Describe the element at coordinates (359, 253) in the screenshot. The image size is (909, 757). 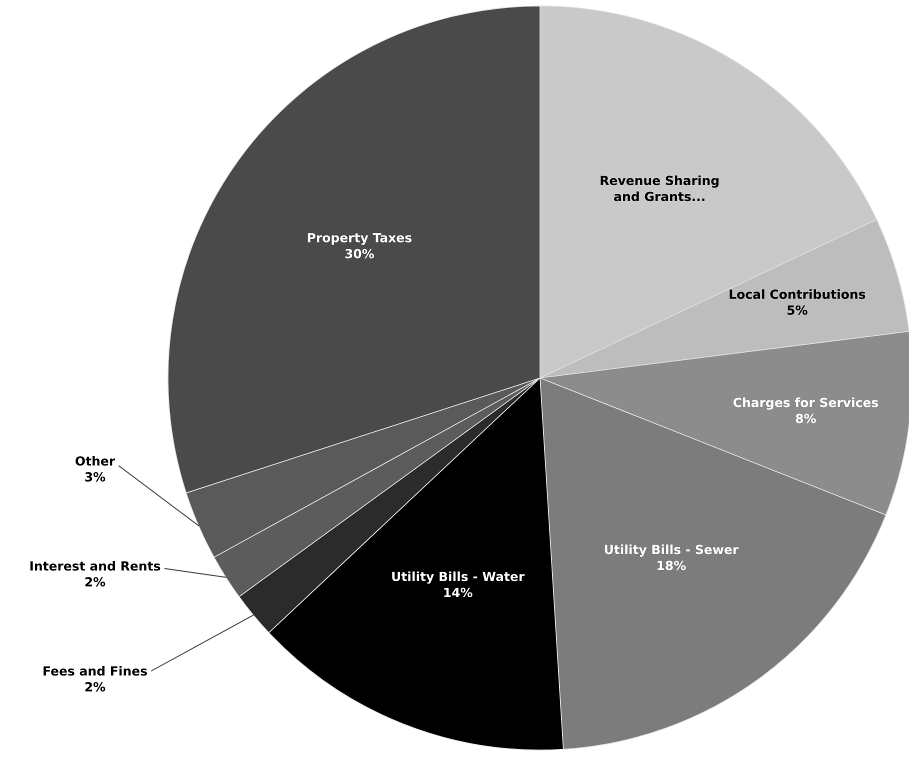
I see `data-label: 30%` at that location.